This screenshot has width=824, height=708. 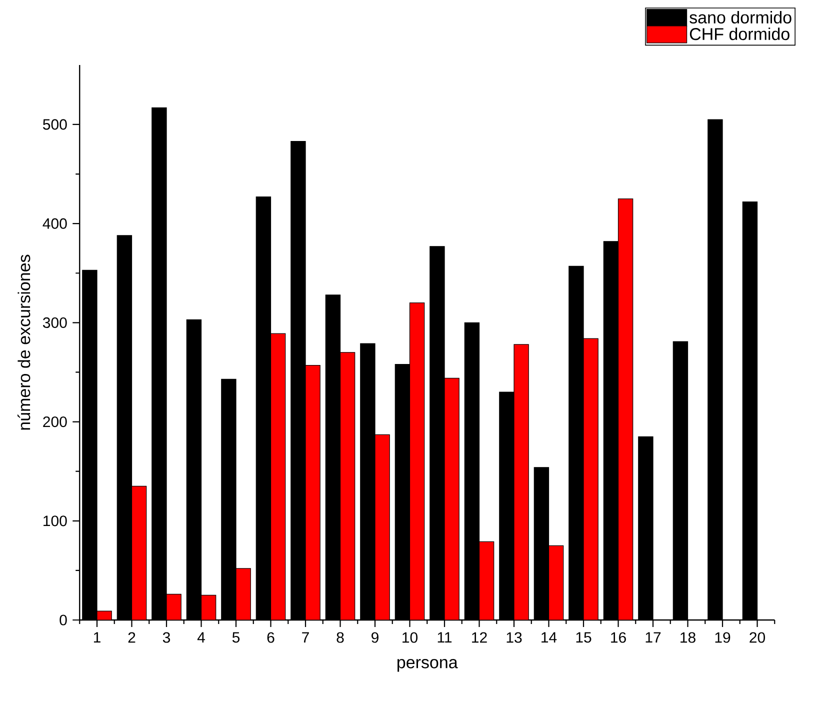 What do you see at coordinates (201, 637) in the screenshot?
I see `x-tick-label: 4` at bounding box center [201, 637].